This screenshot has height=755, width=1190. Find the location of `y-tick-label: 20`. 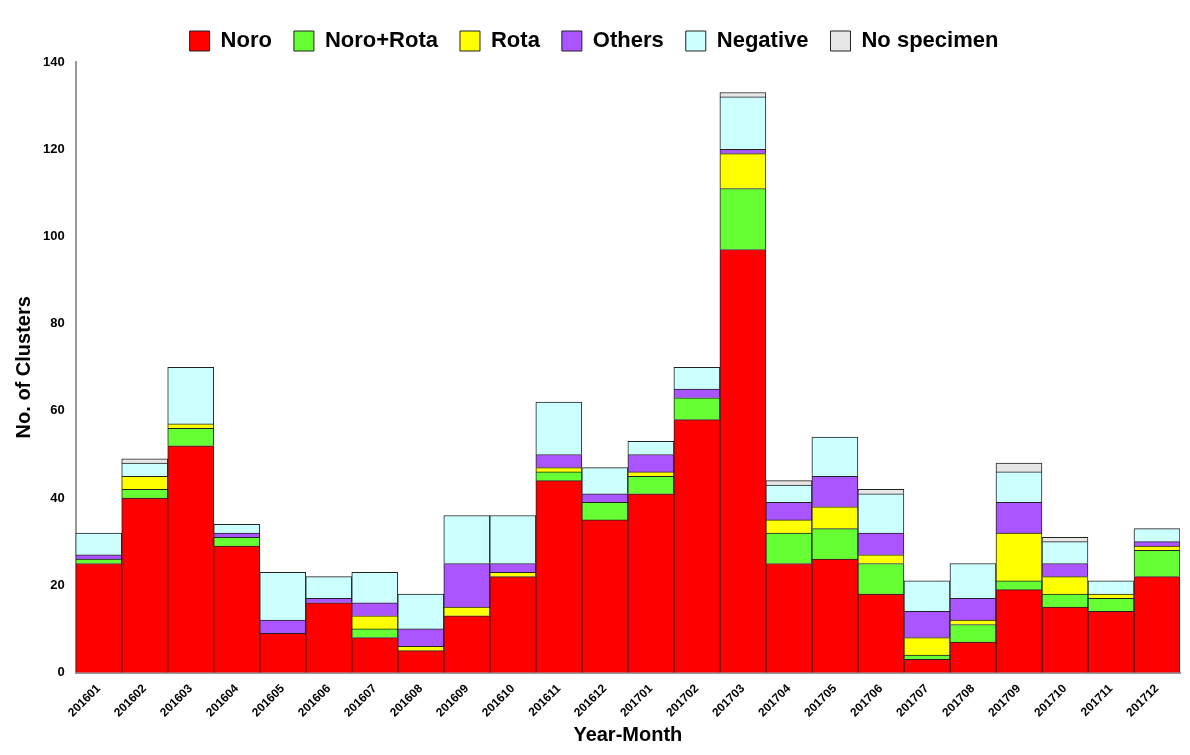

y-tick-label: 20 is located at coordinates (57, 584).